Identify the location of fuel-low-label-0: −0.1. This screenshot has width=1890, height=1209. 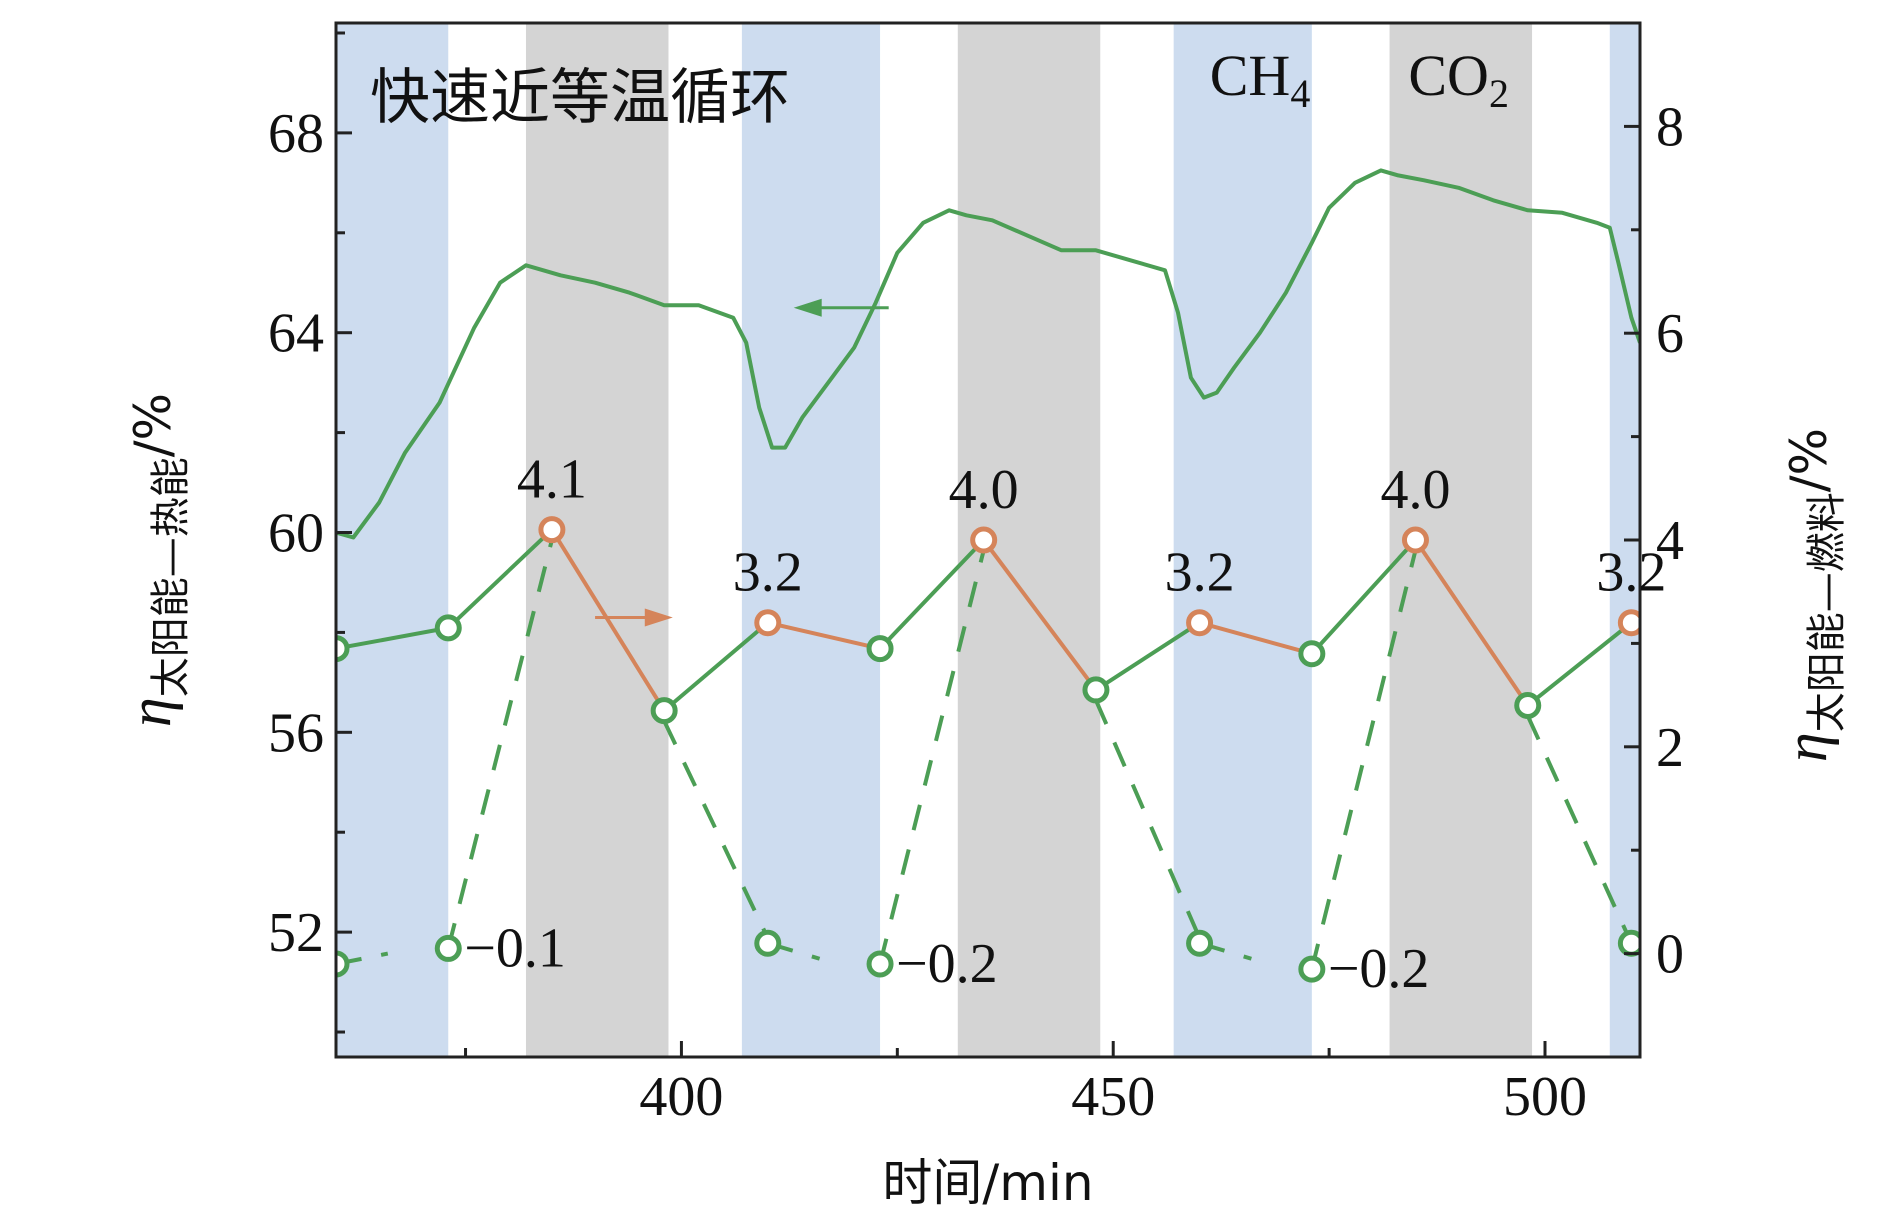
(515, 948).